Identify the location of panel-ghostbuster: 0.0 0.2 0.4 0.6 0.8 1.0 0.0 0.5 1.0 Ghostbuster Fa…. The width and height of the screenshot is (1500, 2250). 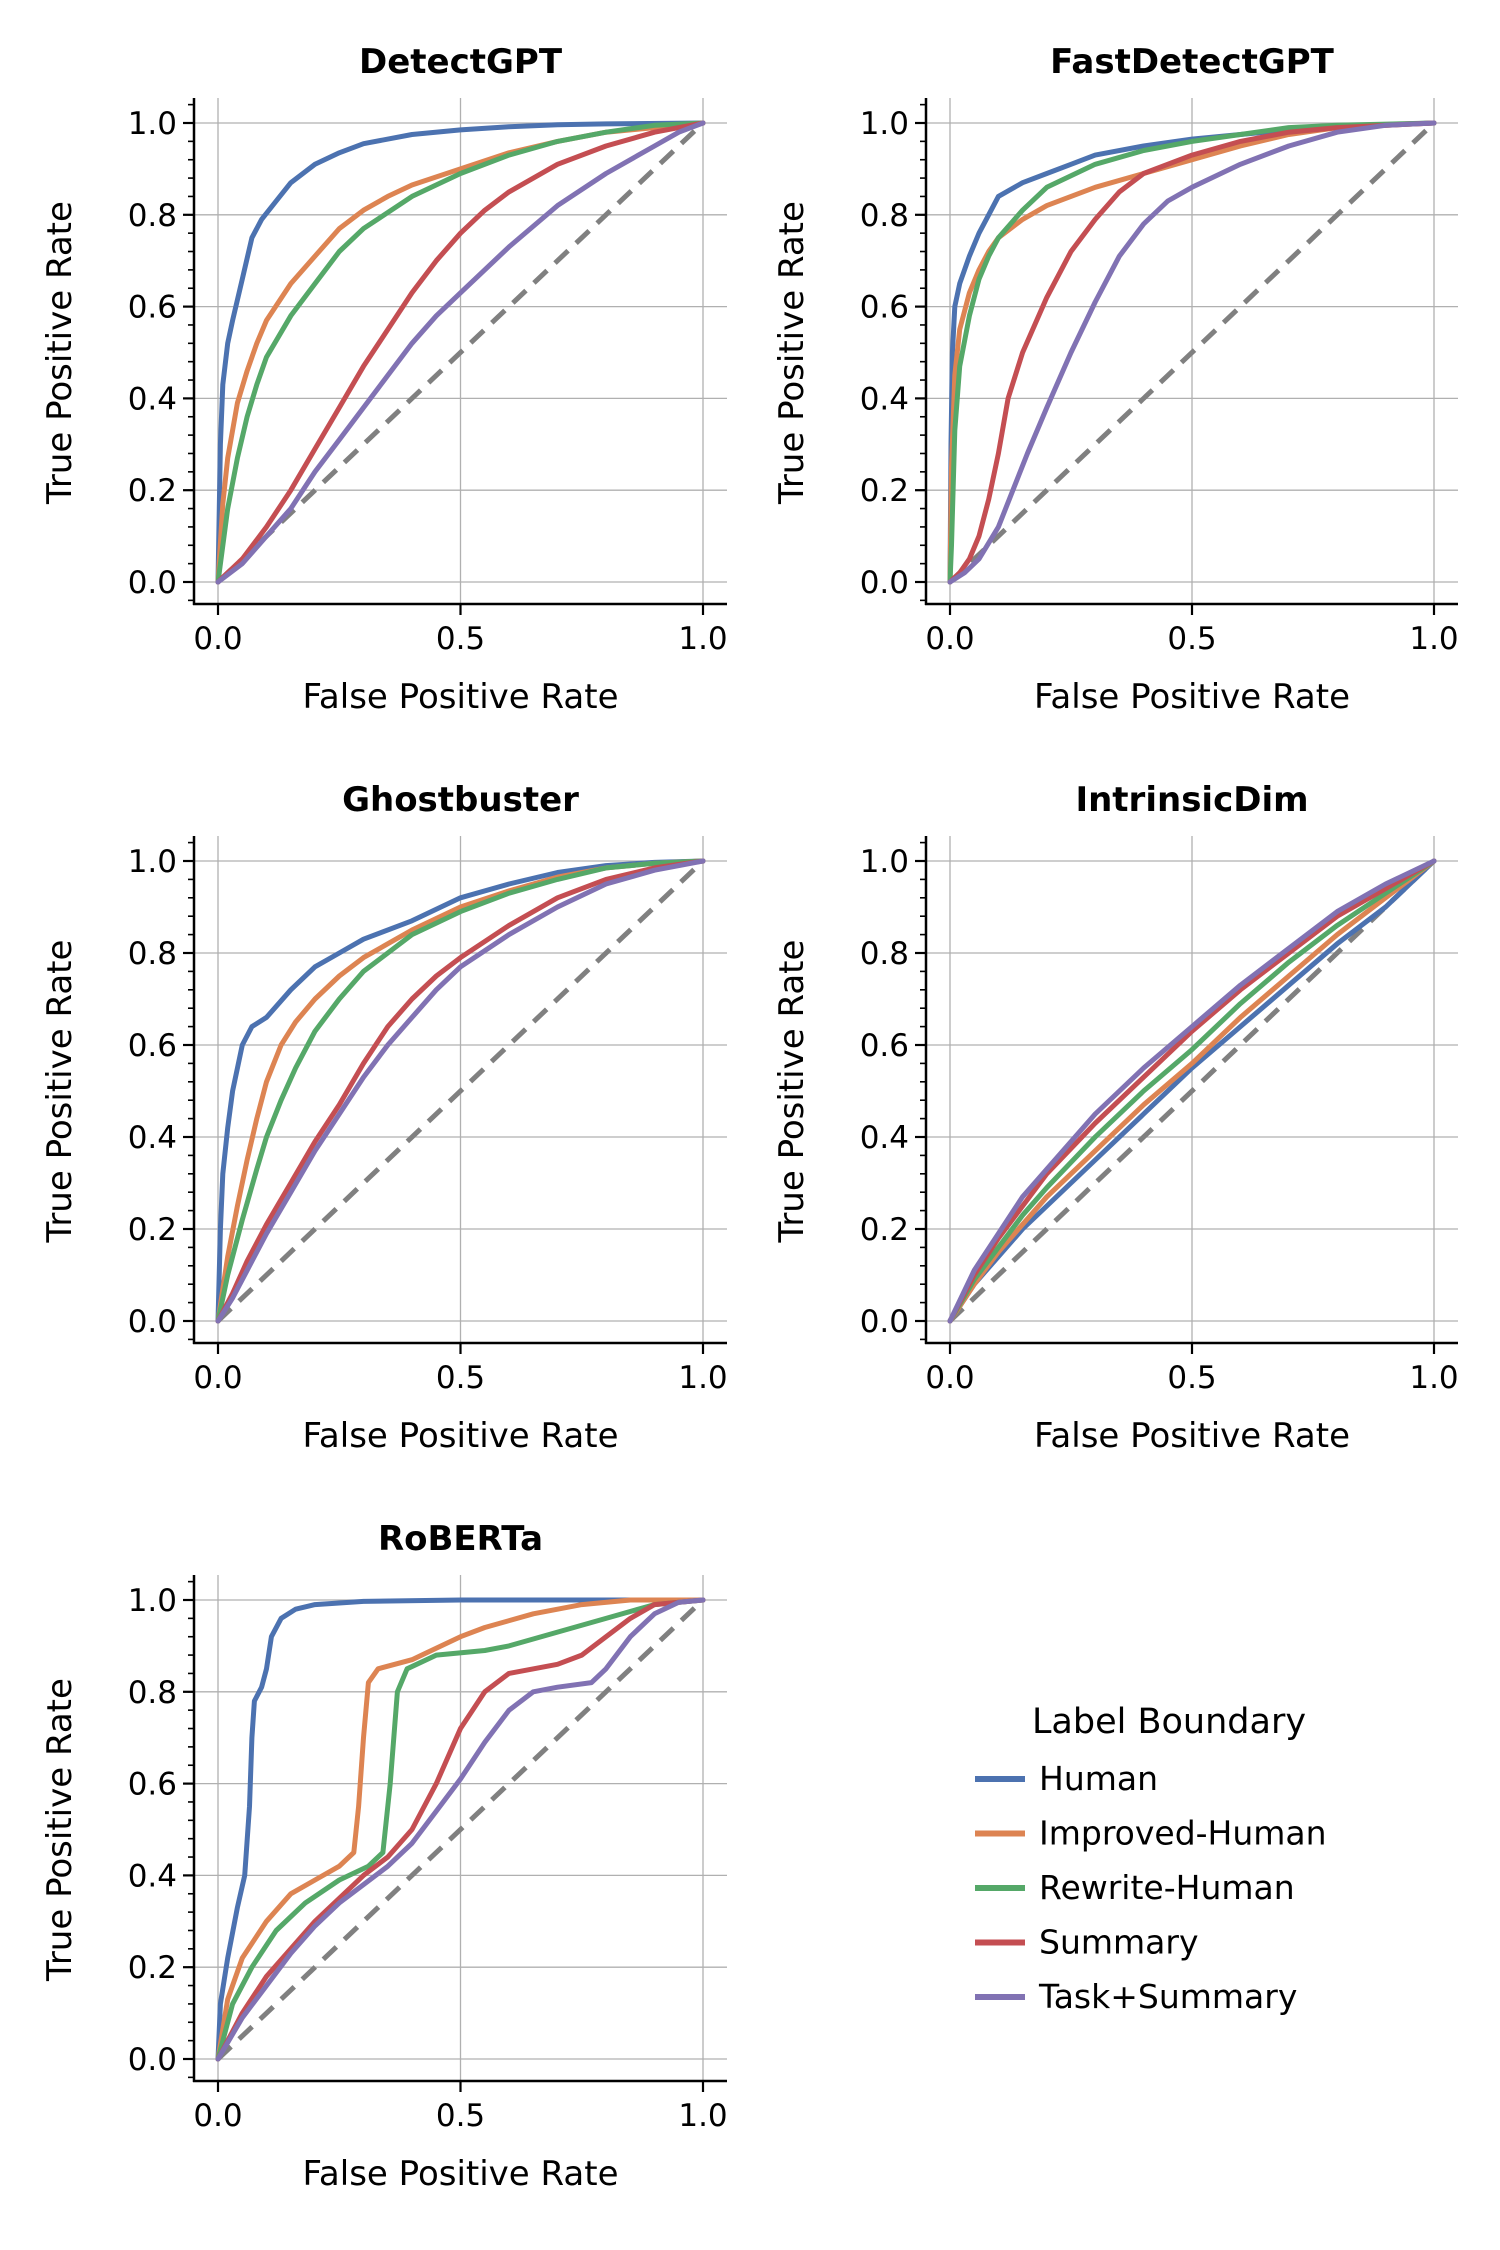
(384, 1118).